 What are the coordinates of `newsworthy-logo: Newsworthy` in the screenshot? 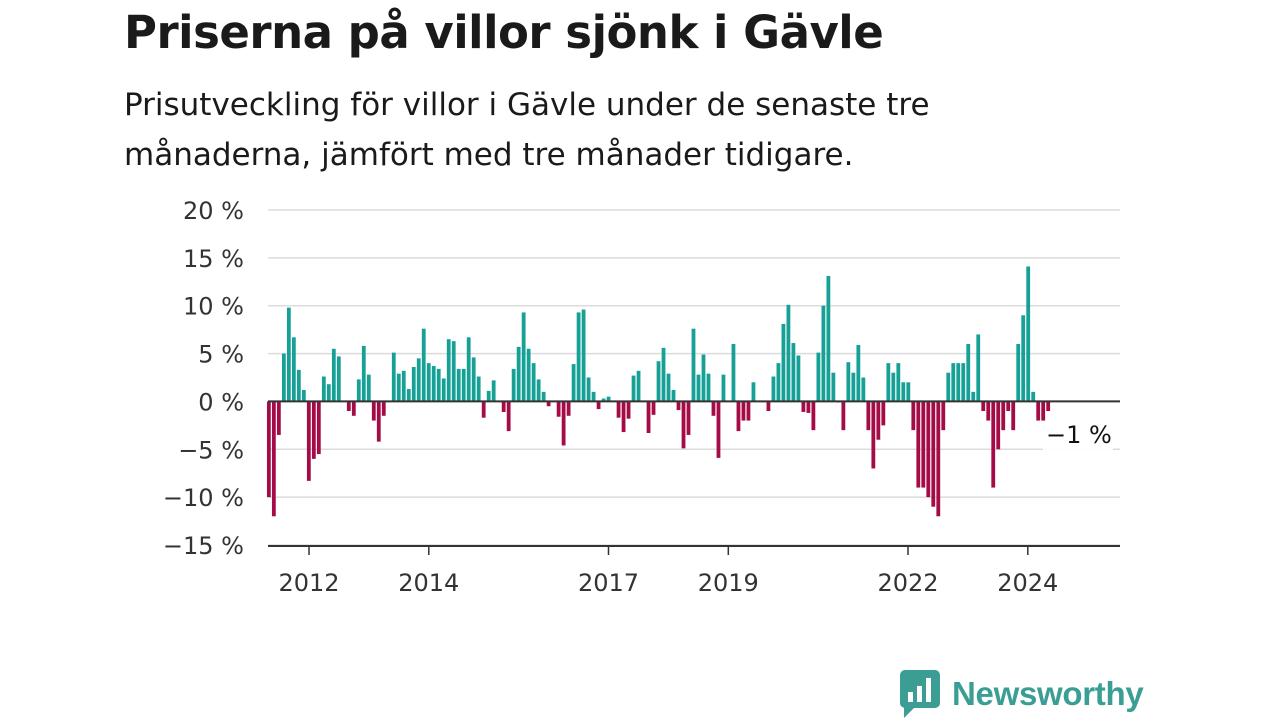 It's located at (1022, 694).